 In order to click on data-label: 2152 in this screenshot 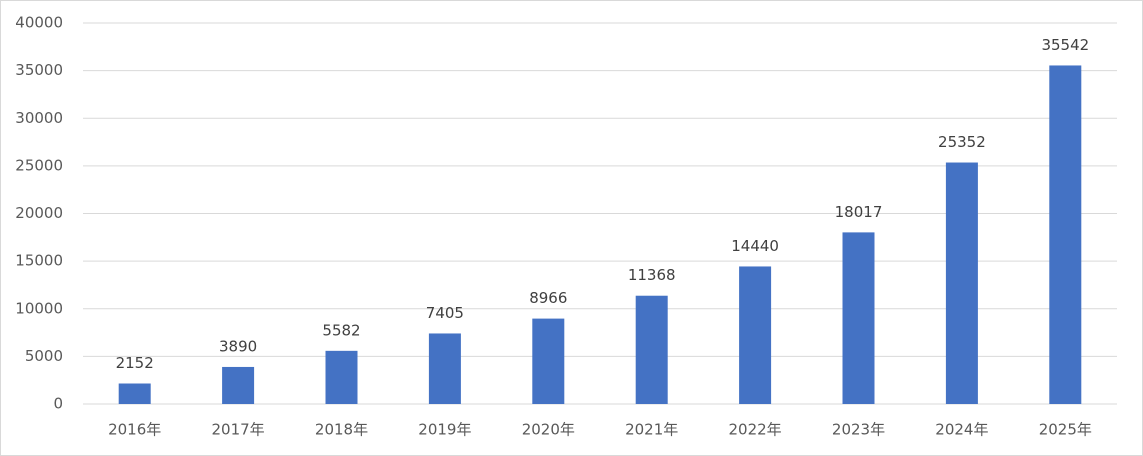, I will do `click(135, 363)`.